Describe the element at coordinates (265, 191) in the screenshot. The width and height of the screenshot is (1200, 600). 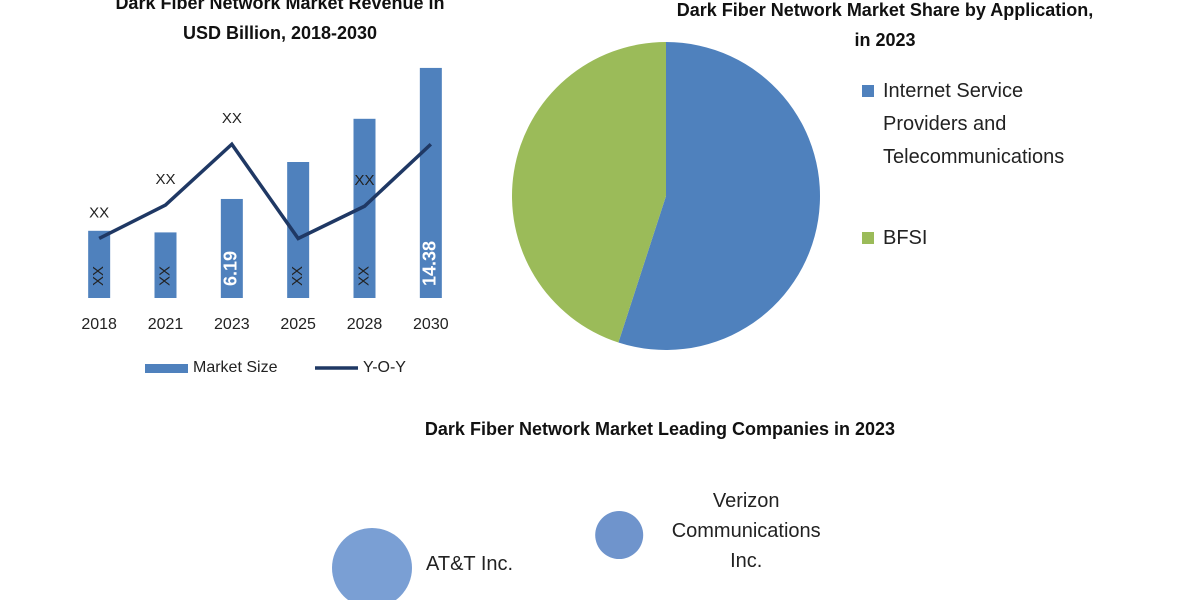
I see `line` at that location.